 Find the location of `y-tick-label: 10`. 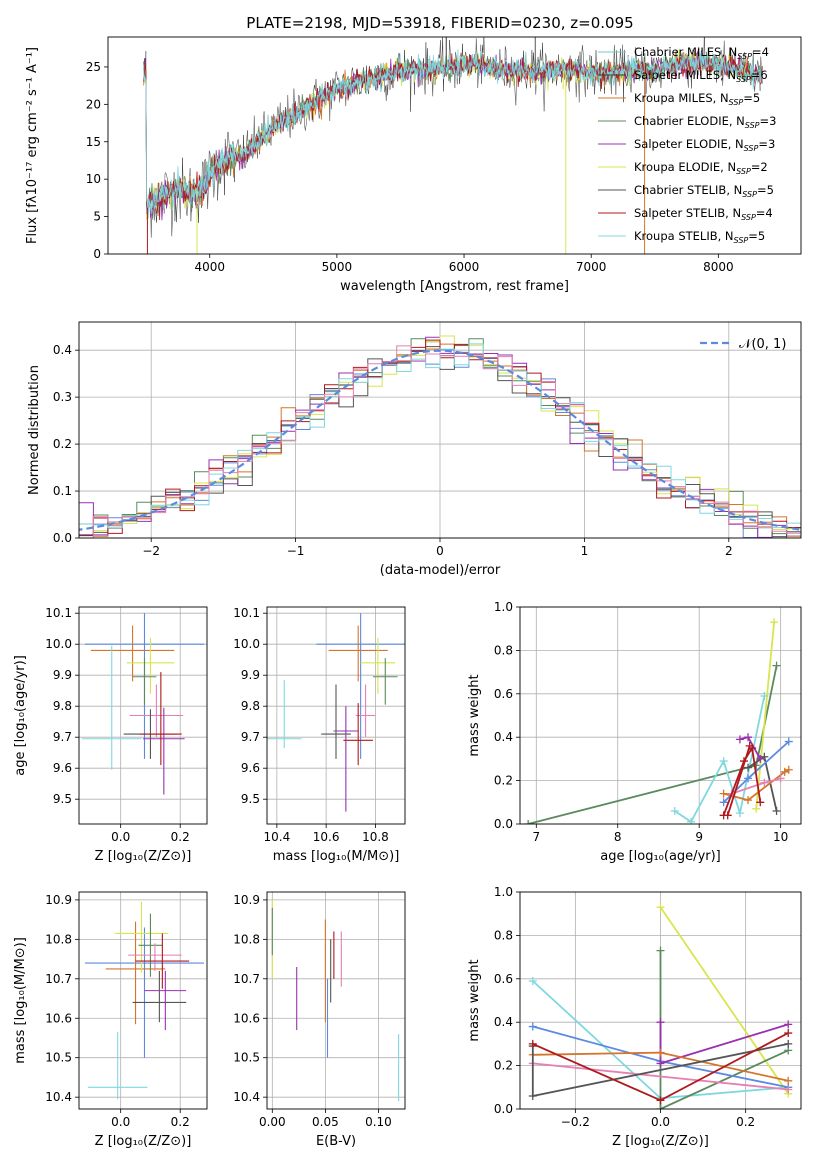

y-tick-label: 10 is located at coordinates (93, 179).